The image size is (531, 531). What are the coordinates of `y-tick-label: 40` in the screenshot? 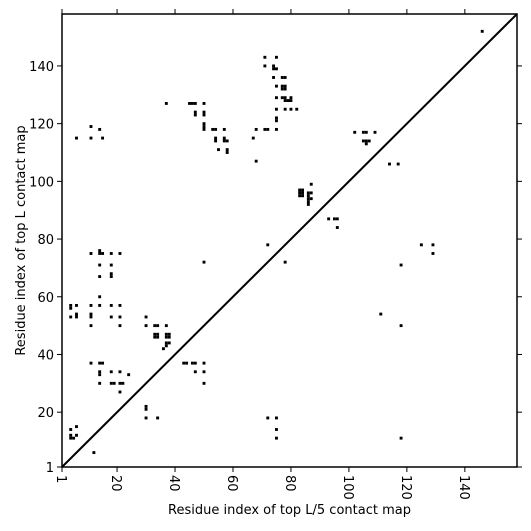 It's located at (45, 355).